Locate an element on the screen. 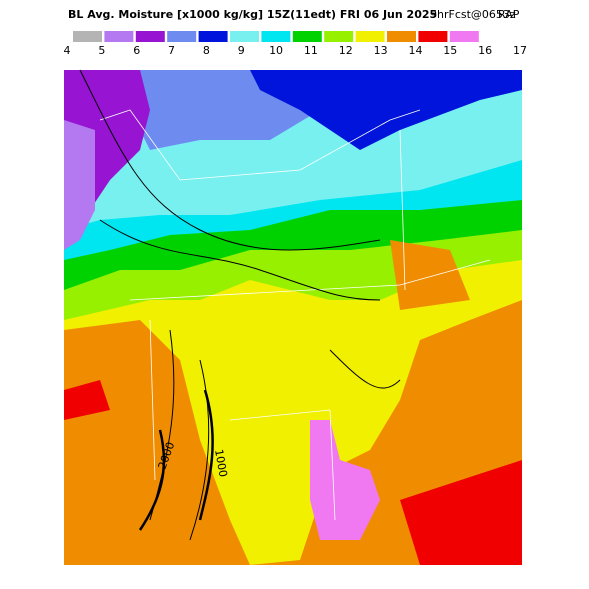 The width and height of the screenshot is (589, 589). legend-label: 4 is located at coordinates (67, 50).